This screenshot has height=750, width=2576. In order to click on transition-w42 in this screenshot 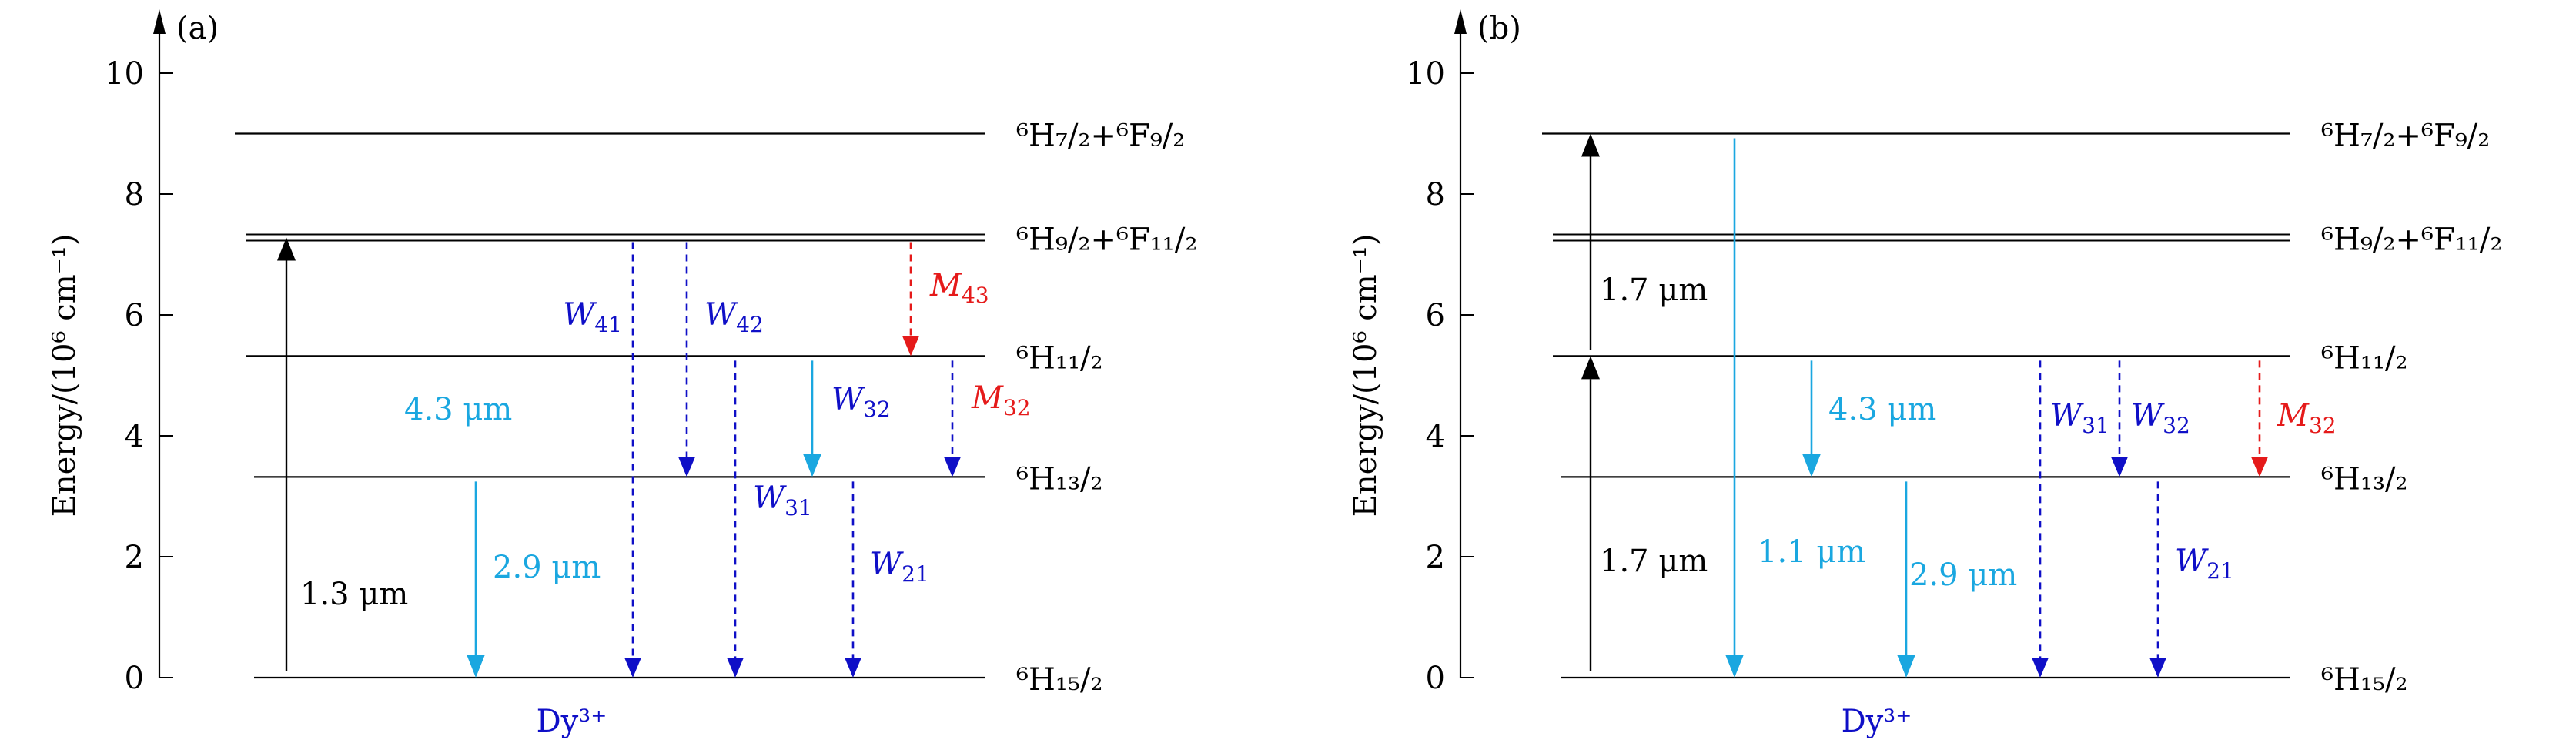, I will do `click(686, 359)`.